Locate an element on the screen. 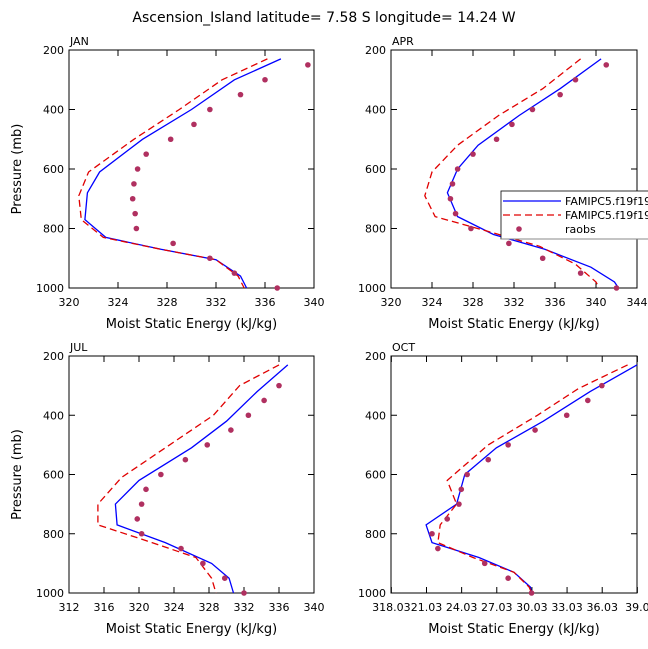 The image size is (648, 649). panel-title: OCT is located at coordinates (403, 347).